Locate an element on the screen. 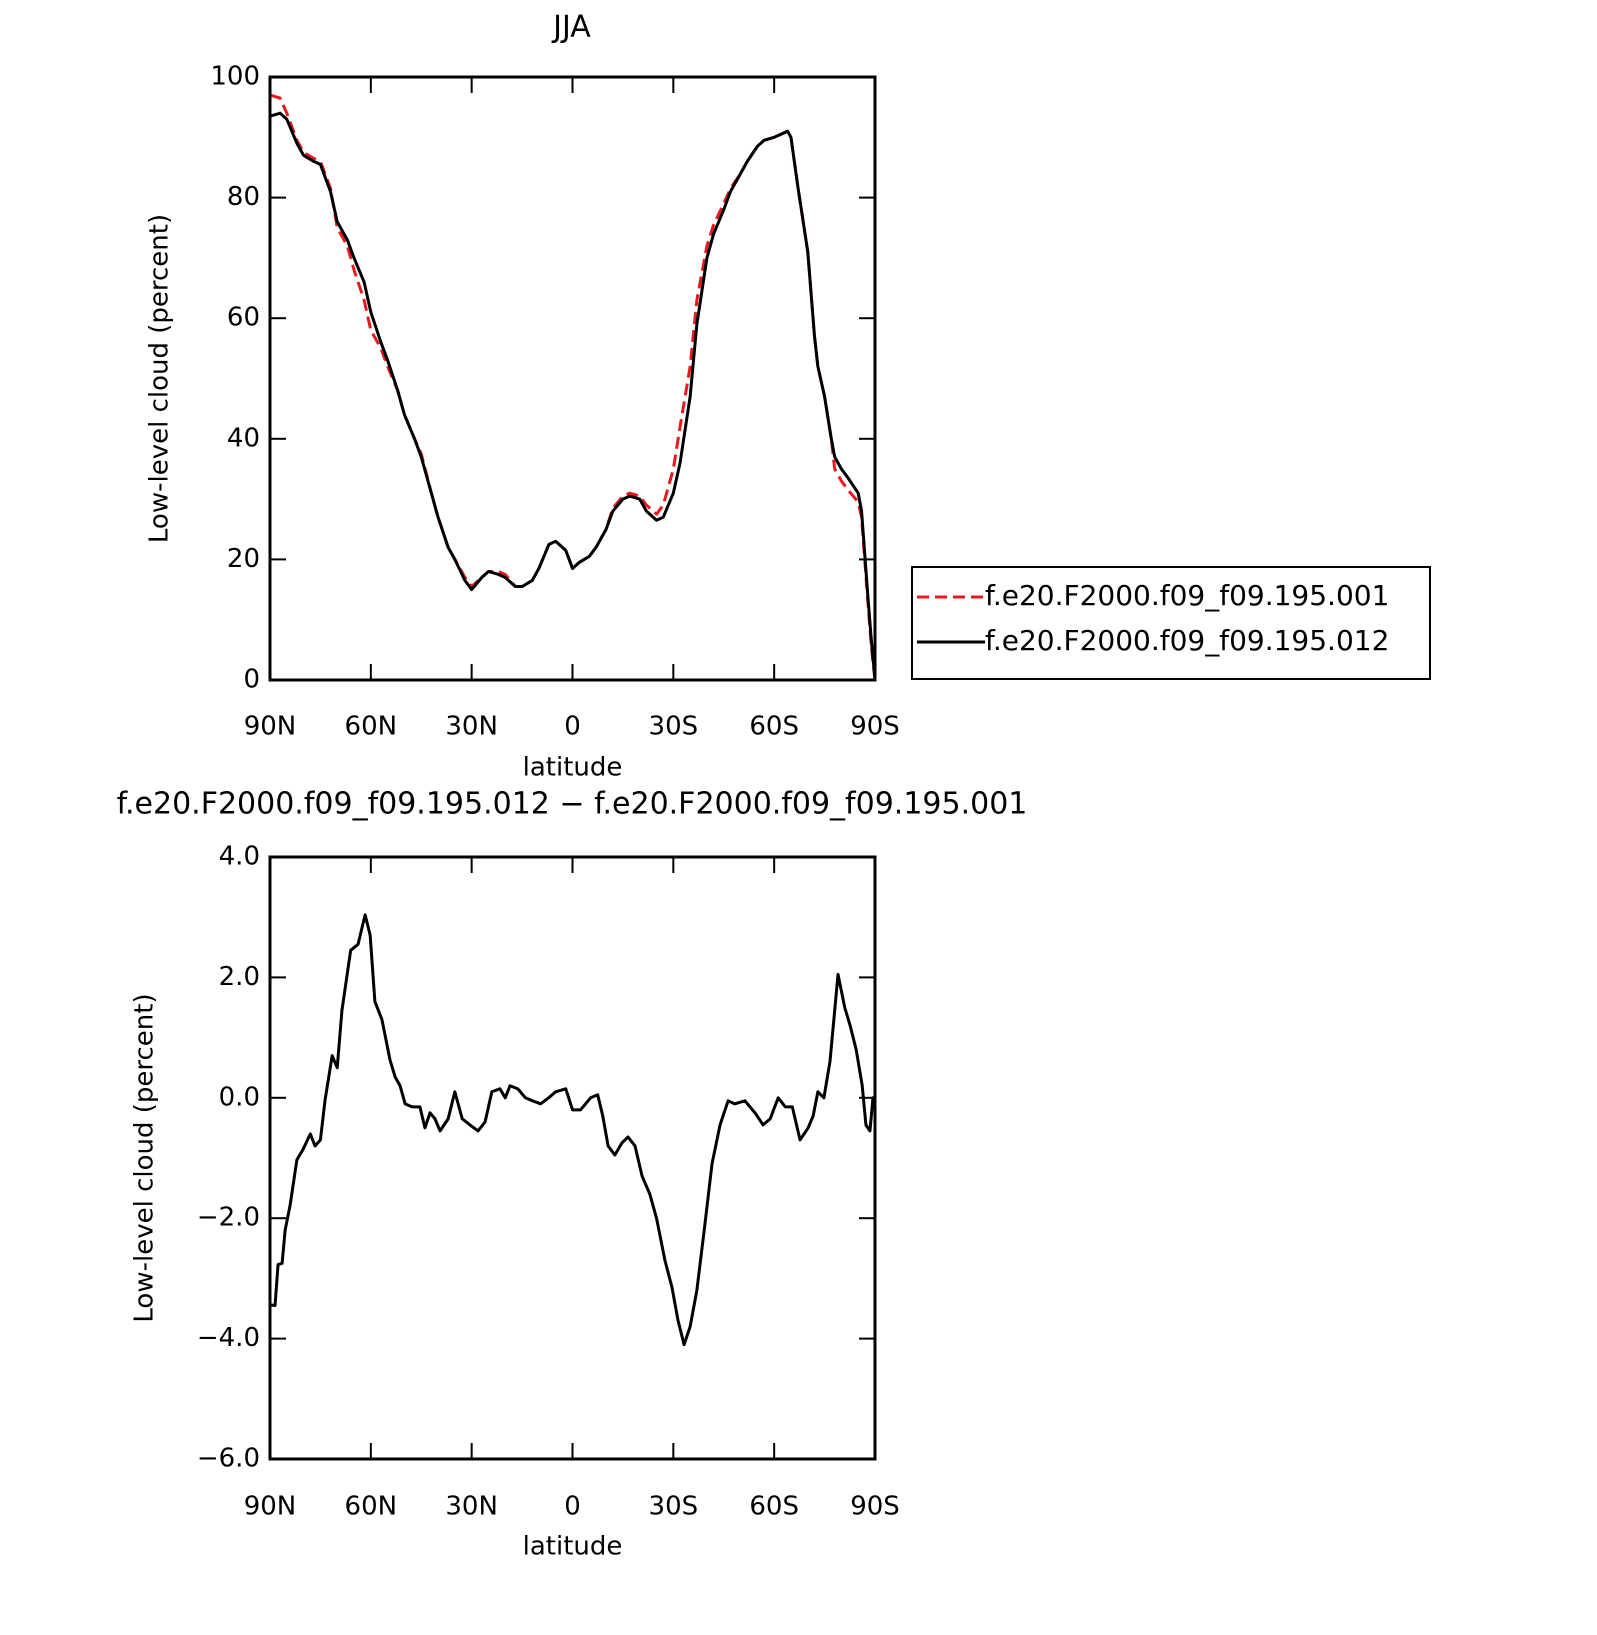  y-tick-label: 0 is located at coordinates (251, 680).